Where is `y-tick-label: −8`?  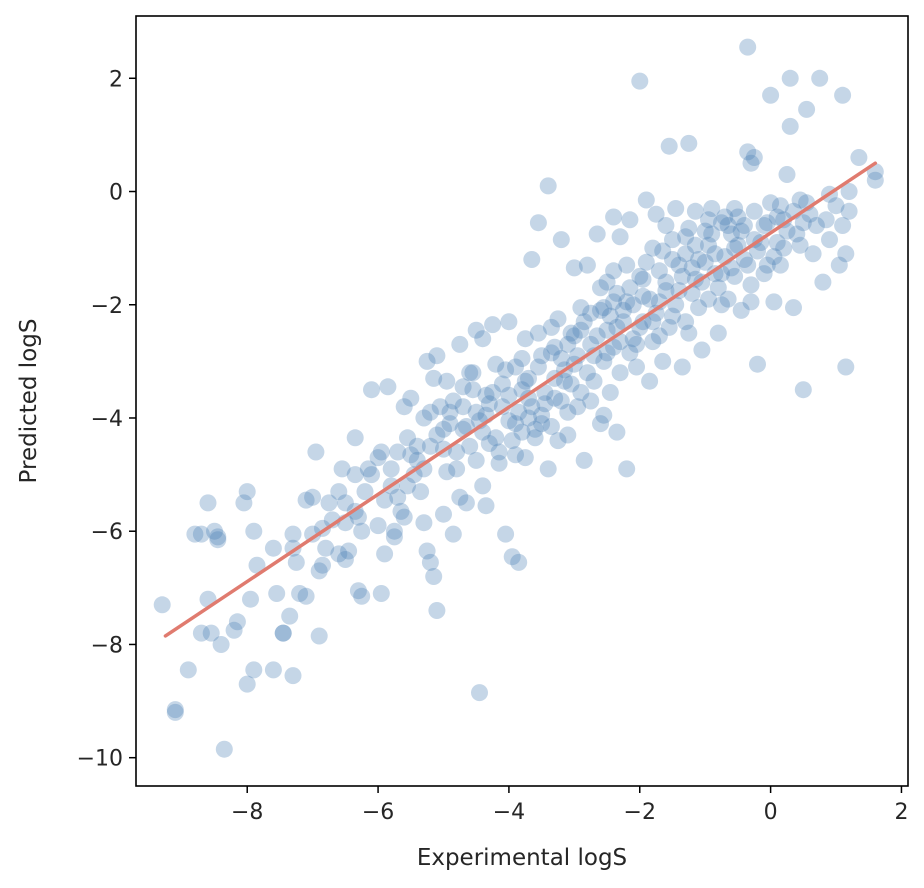 y-tick-label: −8 is located at coordinates (107, 645).